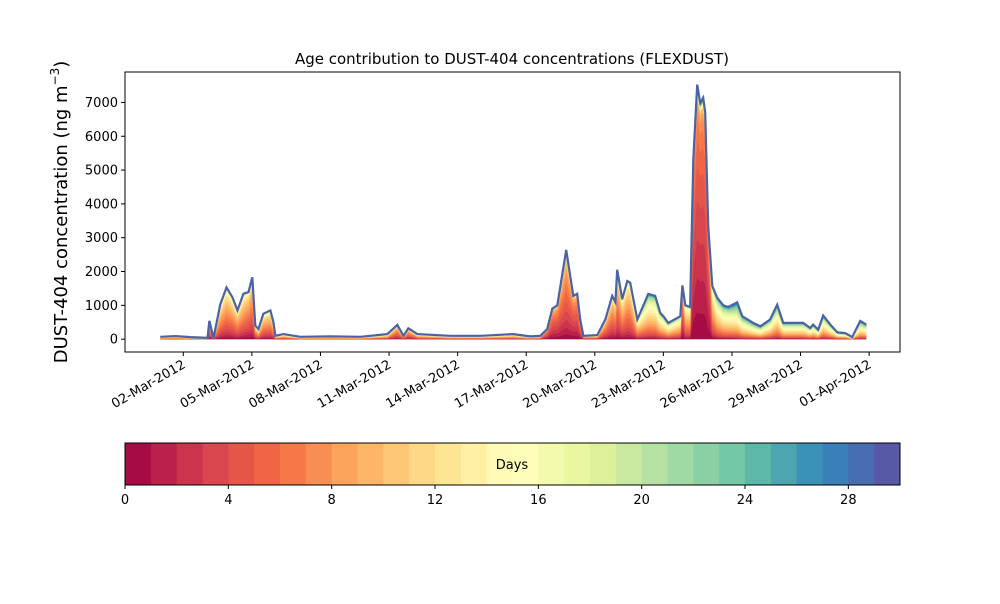 Image resolution: width=1000 pixels, height=604 pixels. Describe the element at coordinates (101, 306) in the screenshot. I see `y-tick-label: 1000` at that location.